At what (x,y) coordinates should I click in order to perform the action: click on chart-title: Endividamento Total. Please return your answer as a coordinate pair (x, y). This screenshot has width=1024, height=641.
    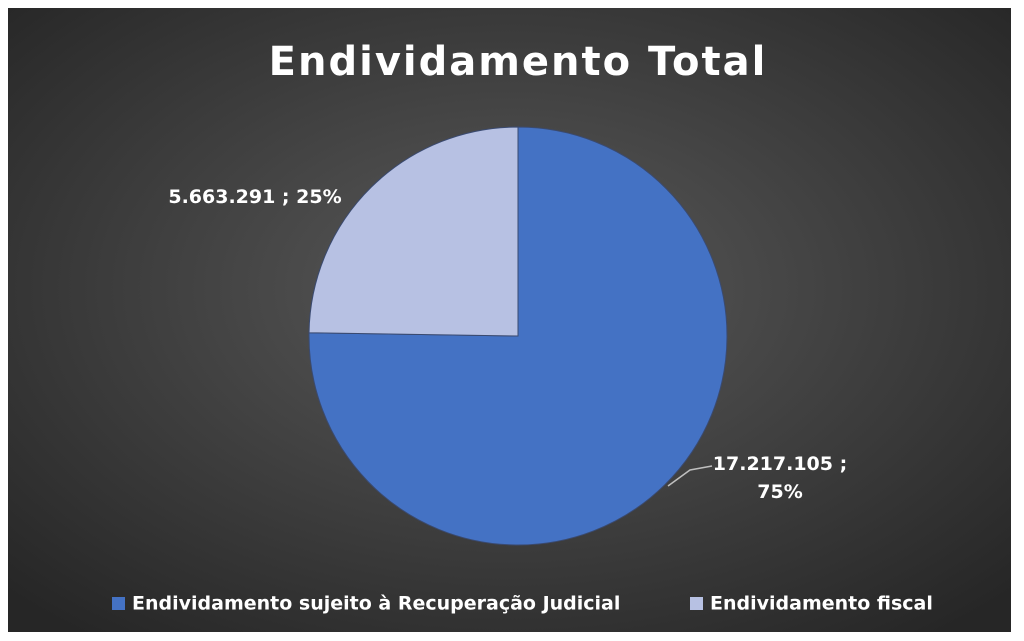
    Looking at the image, I should click on (518, 62).